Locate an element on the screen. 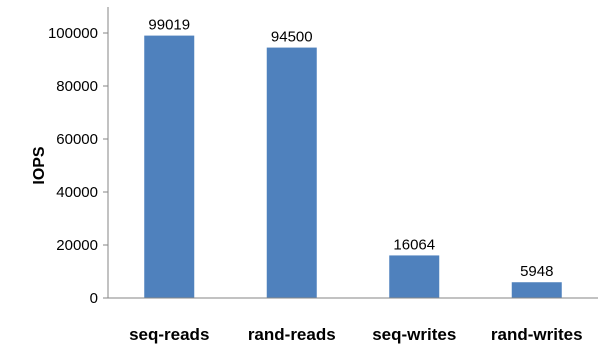  y-ticks: 0 20000 40000 60000 80000 100000 is located at coordinates (78, 166).